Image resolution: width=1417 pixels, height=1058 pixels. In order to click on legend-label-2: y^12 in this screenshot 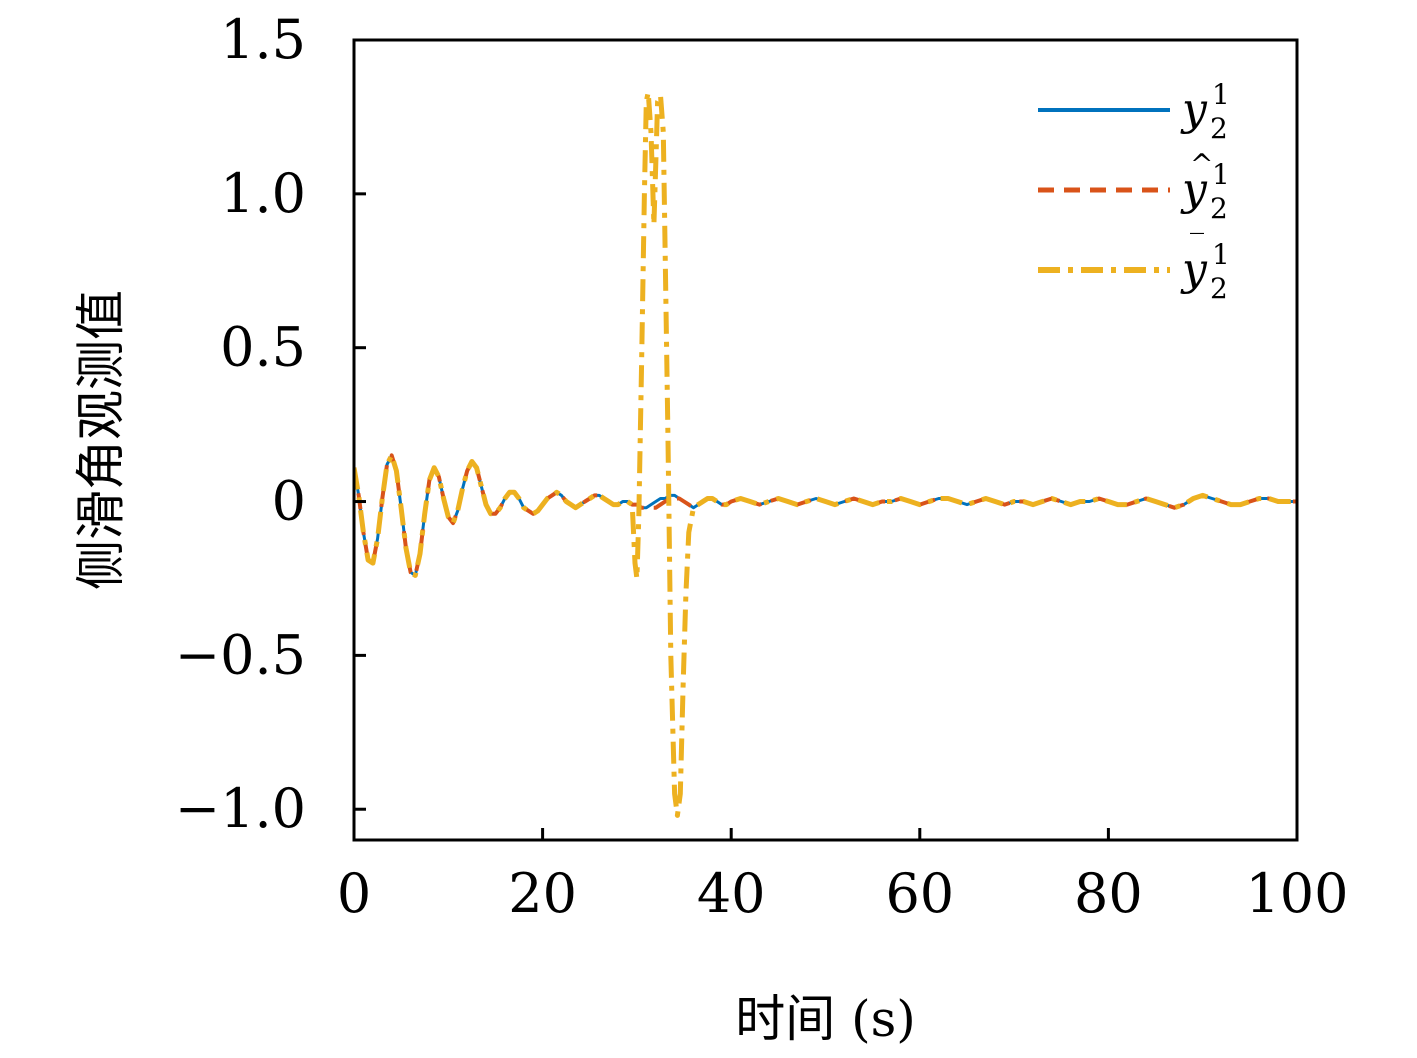, I will do `click(1205, 186)`.